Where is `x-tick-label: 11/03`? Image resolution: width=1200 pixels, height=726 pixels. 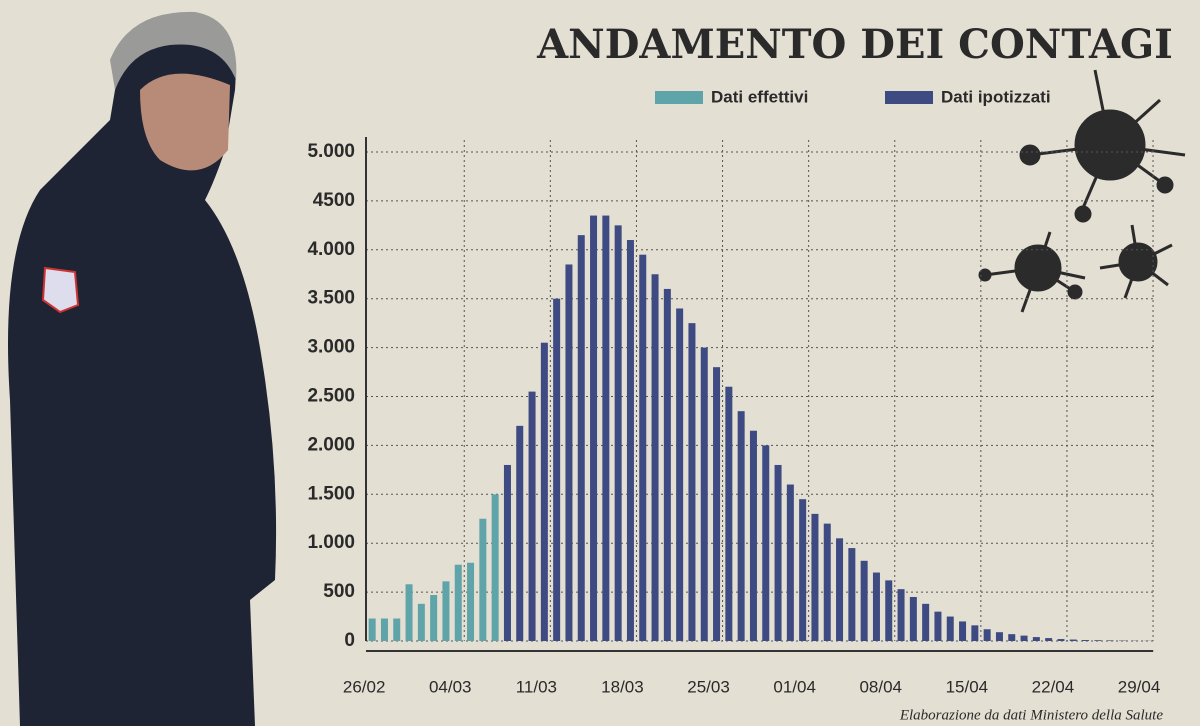 x-tick-label: 11/03 is located at coordinates (536, 686).